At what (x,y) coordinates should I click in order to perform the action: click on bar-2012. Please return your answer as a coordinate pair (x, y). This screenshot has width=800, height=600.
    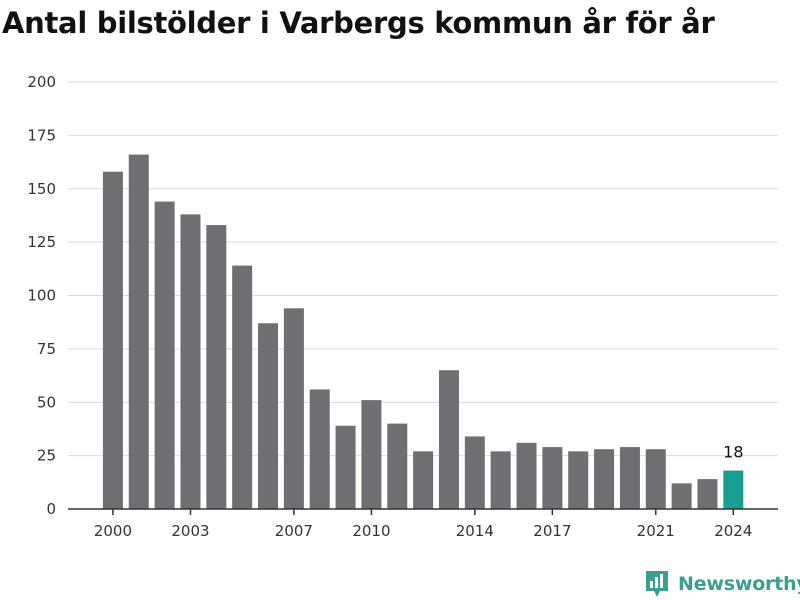
    Looking at the image, I should click on (423, 480).